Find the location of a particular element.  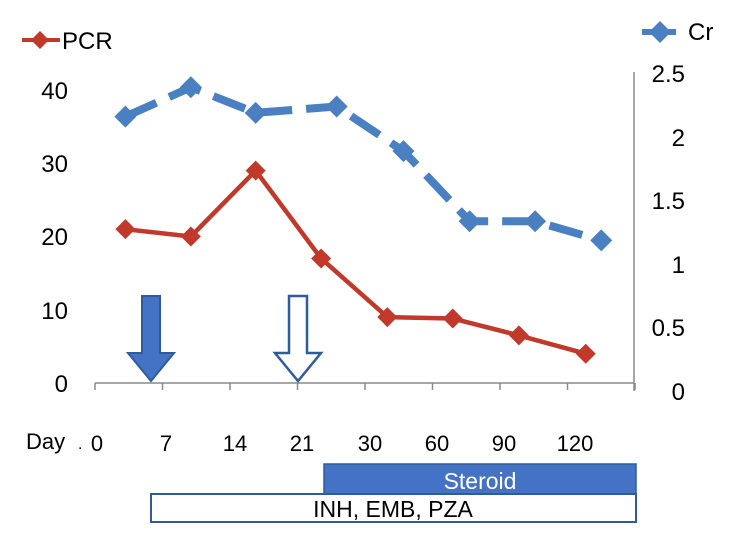

x-tick-label: 60 is located at coordinates (437, 443).